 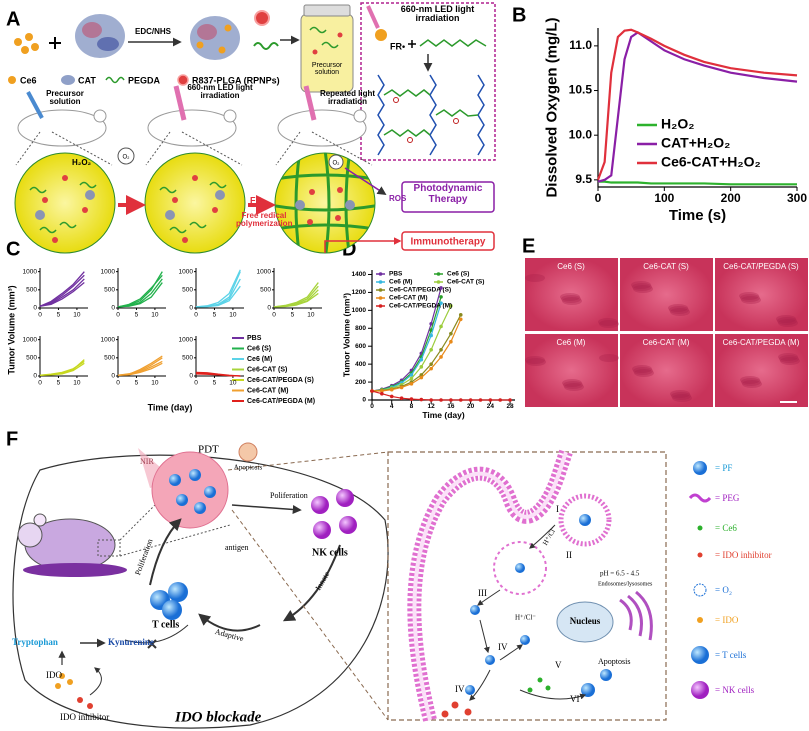 I want to click on panel-f-text: Nucleus, so click(x=585, y=621).